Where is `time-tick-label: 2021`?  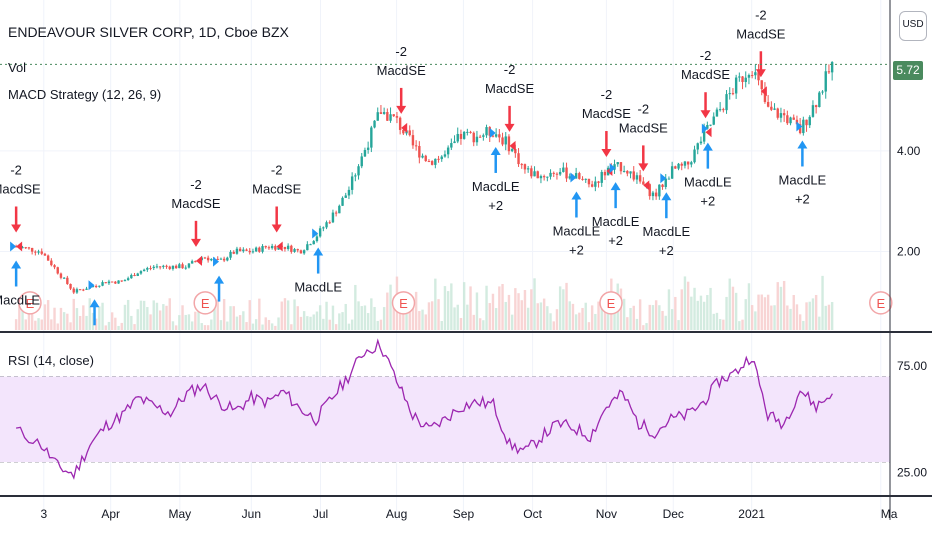 time-tick-label: 2021 is located at coordinates (751, 514).